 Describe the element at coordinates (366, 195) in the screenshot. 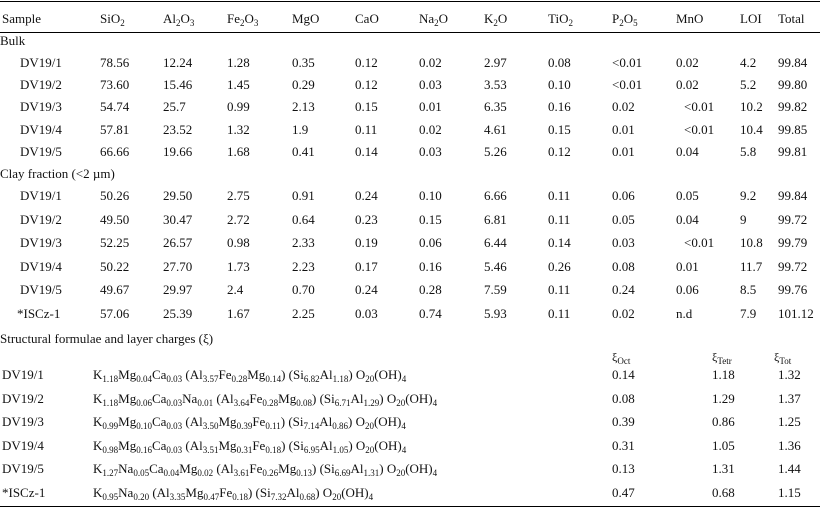

I see `cell-cao: 0.24` at that location.